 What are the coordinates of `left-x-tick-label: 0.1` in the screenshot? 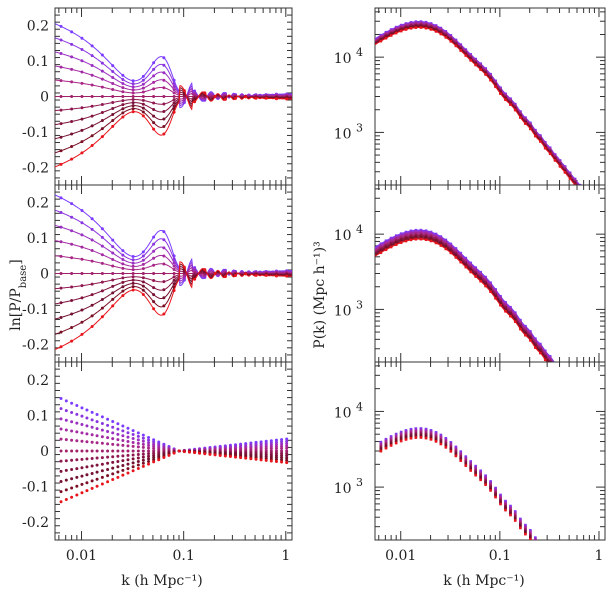 It's located at (184, 556).